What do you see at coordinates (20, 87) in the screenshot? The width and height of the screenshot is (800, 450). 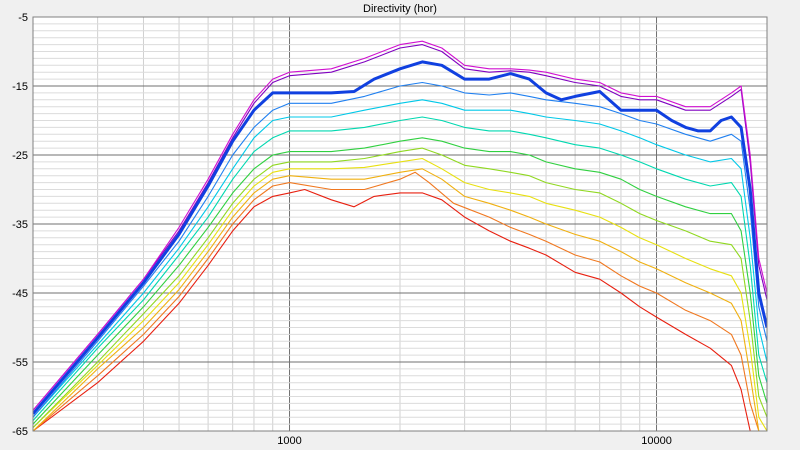 I see `y-tick-label: -15` at bounding box center [20, 87].